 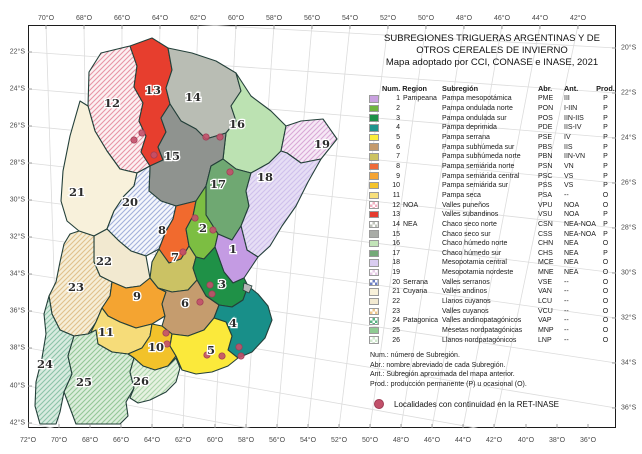 I want to click on legend-row-17: 17 Chaco húmedo sur CHS NEA P, so click(x=492, y=254).